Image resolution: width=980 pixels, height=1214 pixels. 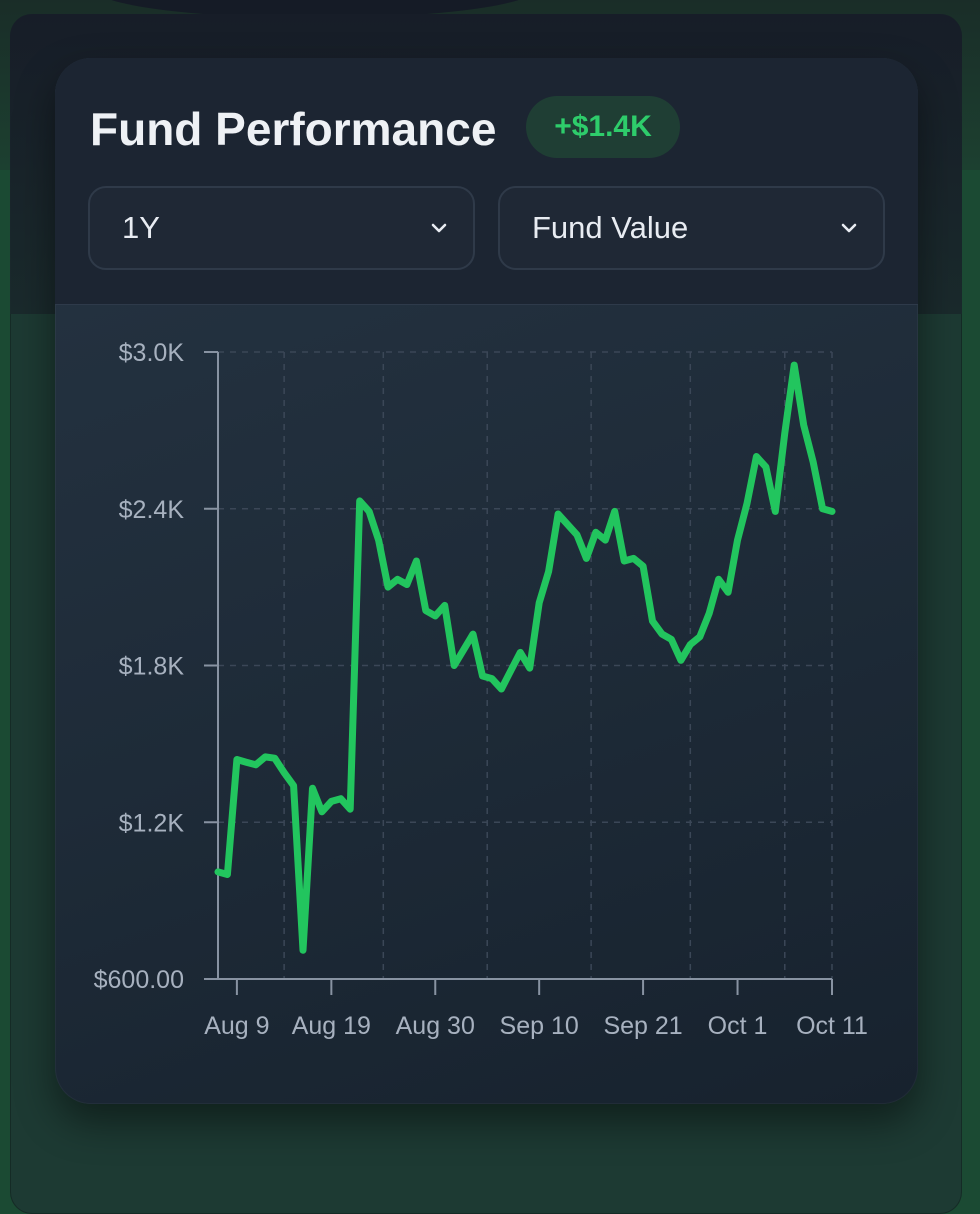 I want to click on metric-select-value: Fund Value, so click(x=610, y=227).